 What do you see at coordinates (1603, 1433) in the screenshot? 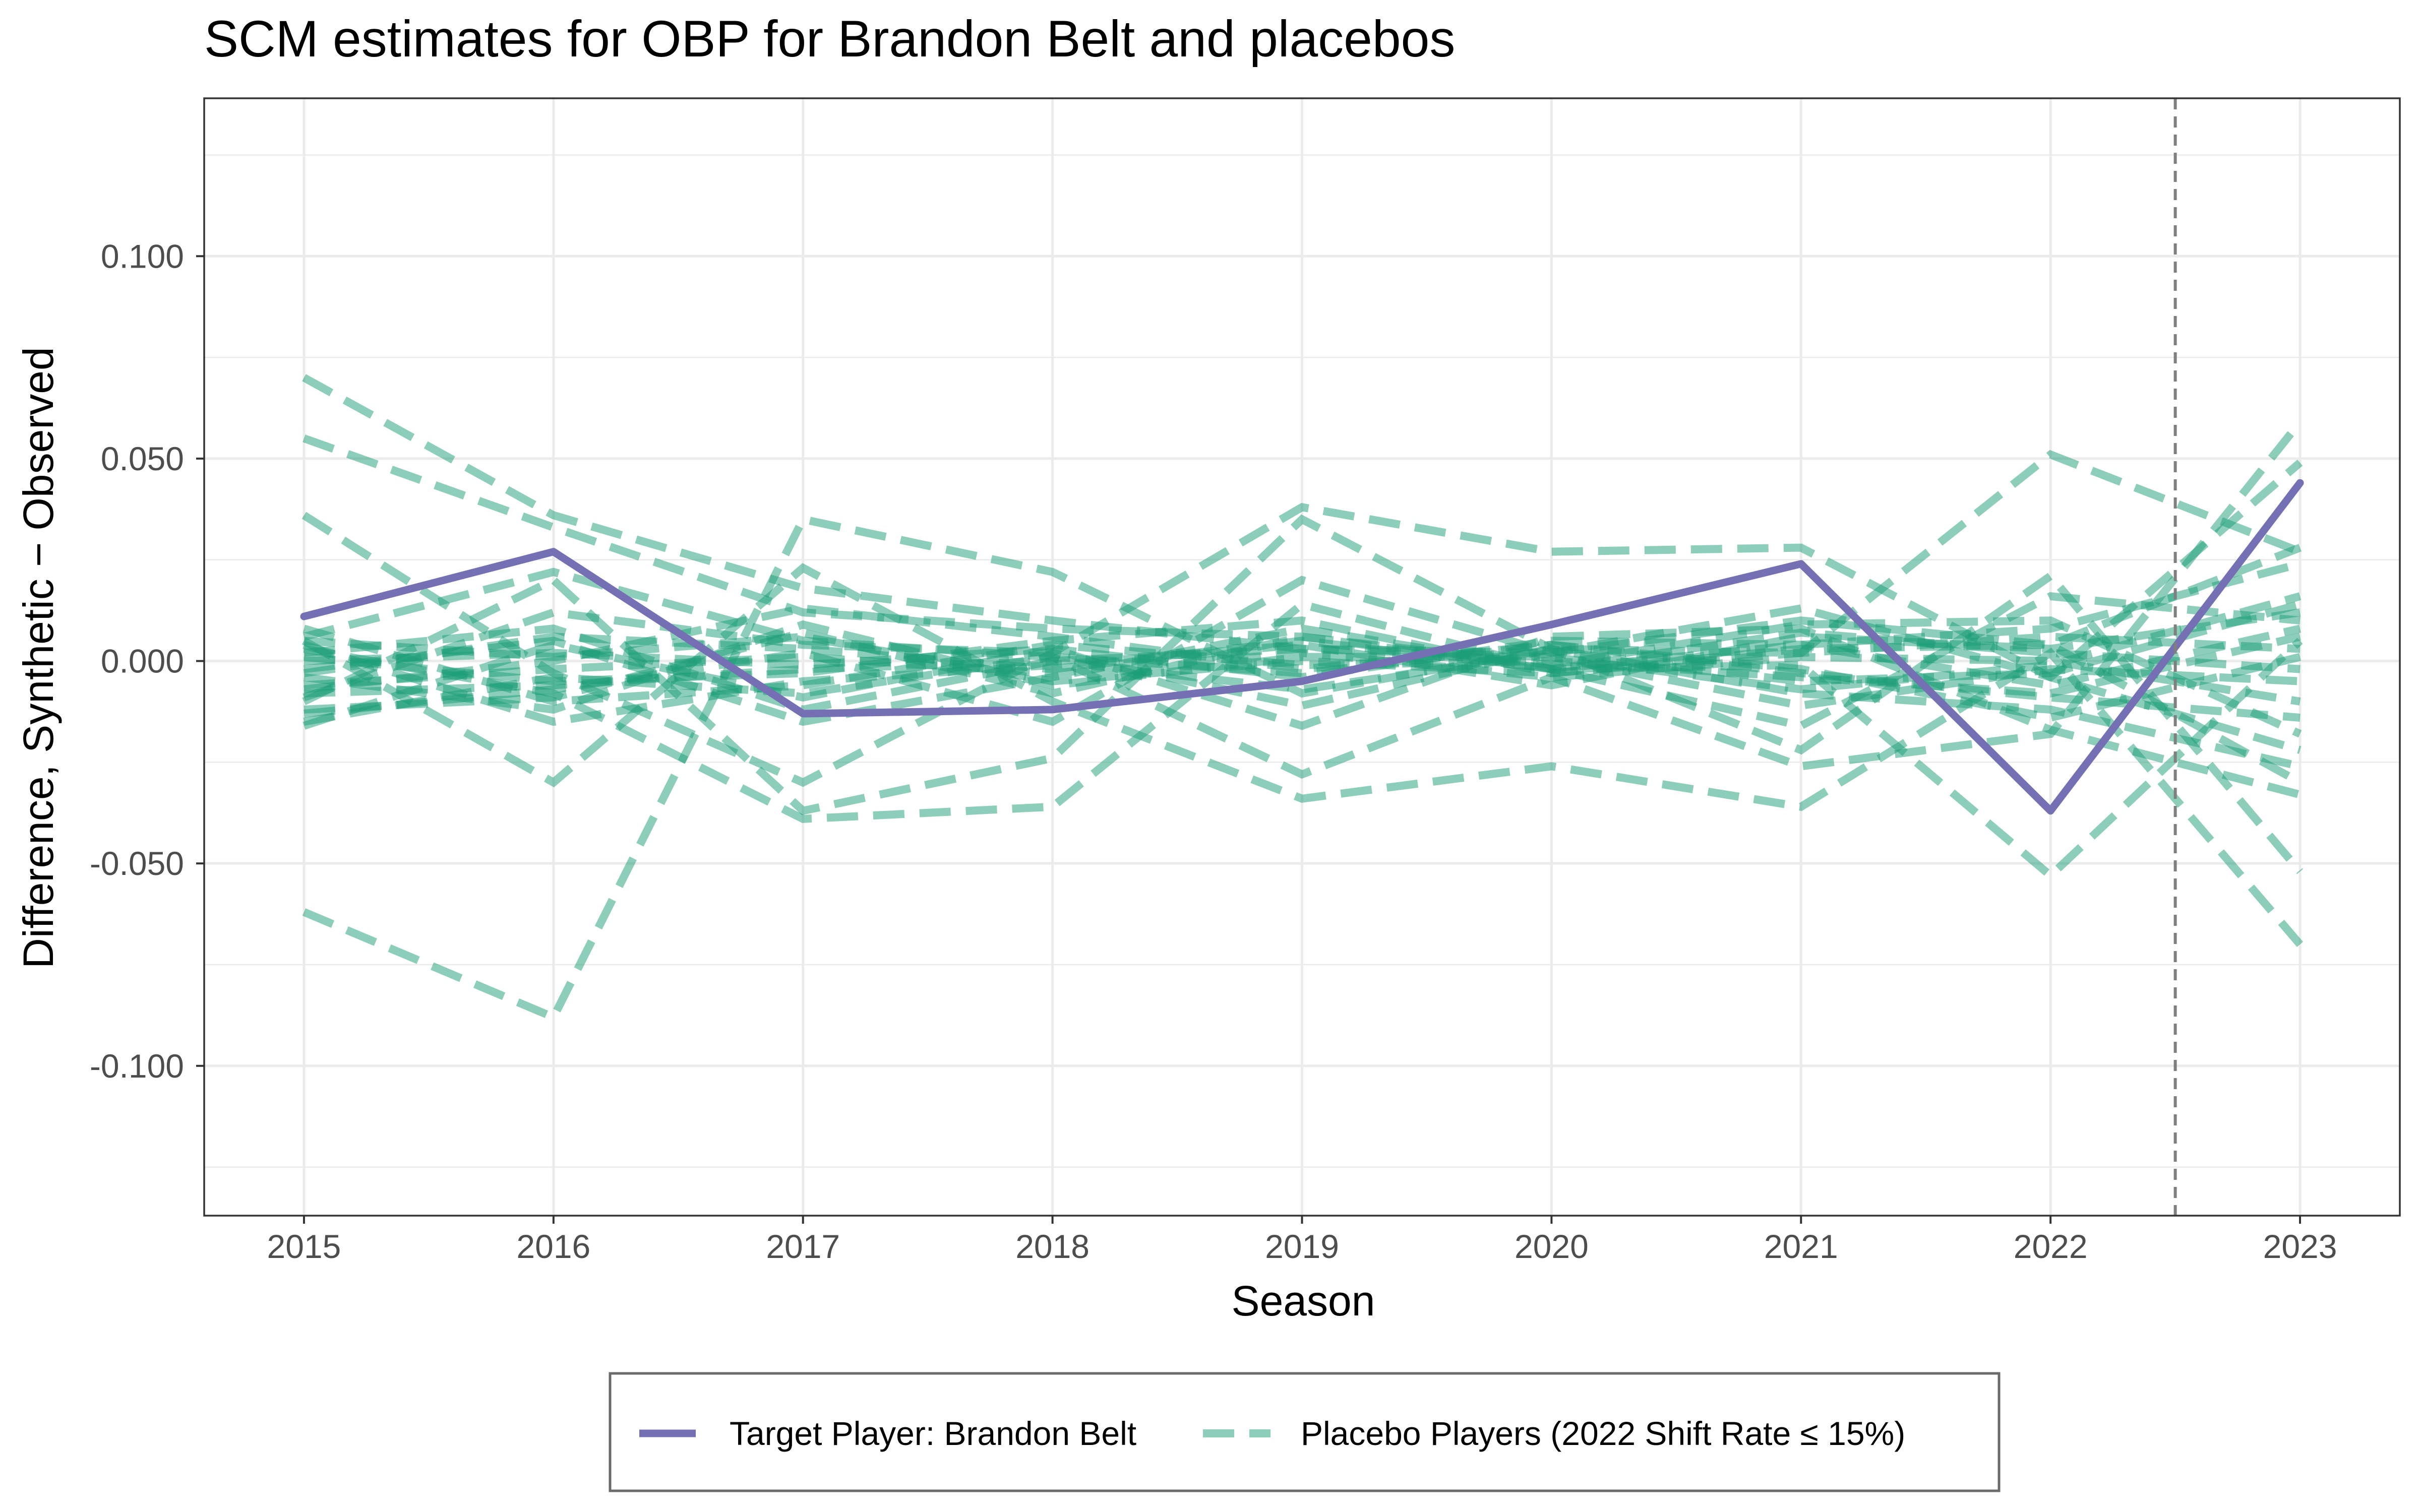
I see `legend-label-placebo: Placebo Players (2022 Shift Rate ≤ 15%)` at bounding box center [1603, 1433].